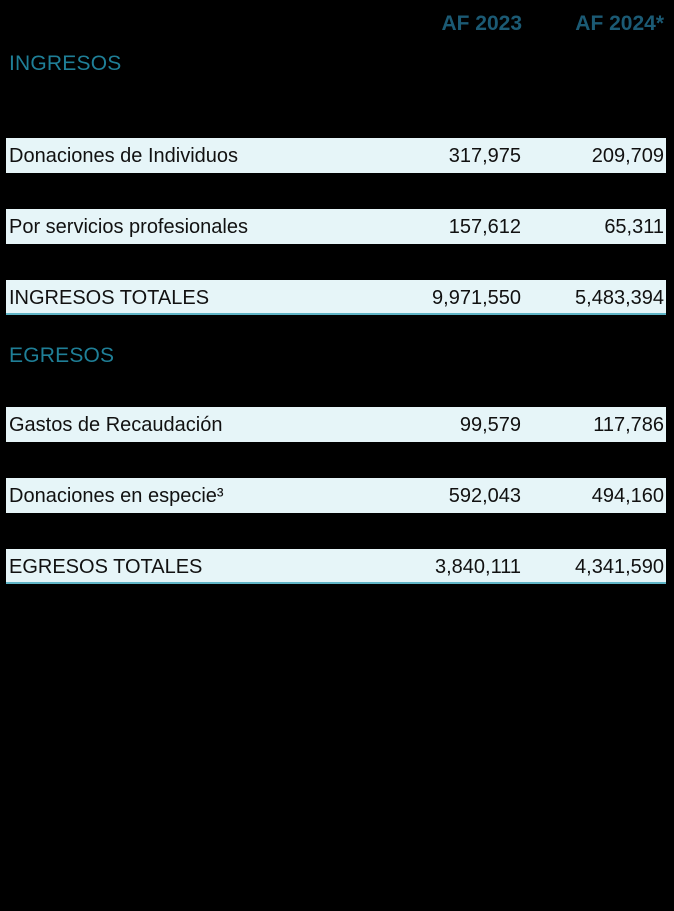 Image resolution: width=674 pixels, height=911 pixels. I want to click on total-row-ingresos: INGRESOS TOTALES 9,971,550 5,483,394, so click(336, 297).